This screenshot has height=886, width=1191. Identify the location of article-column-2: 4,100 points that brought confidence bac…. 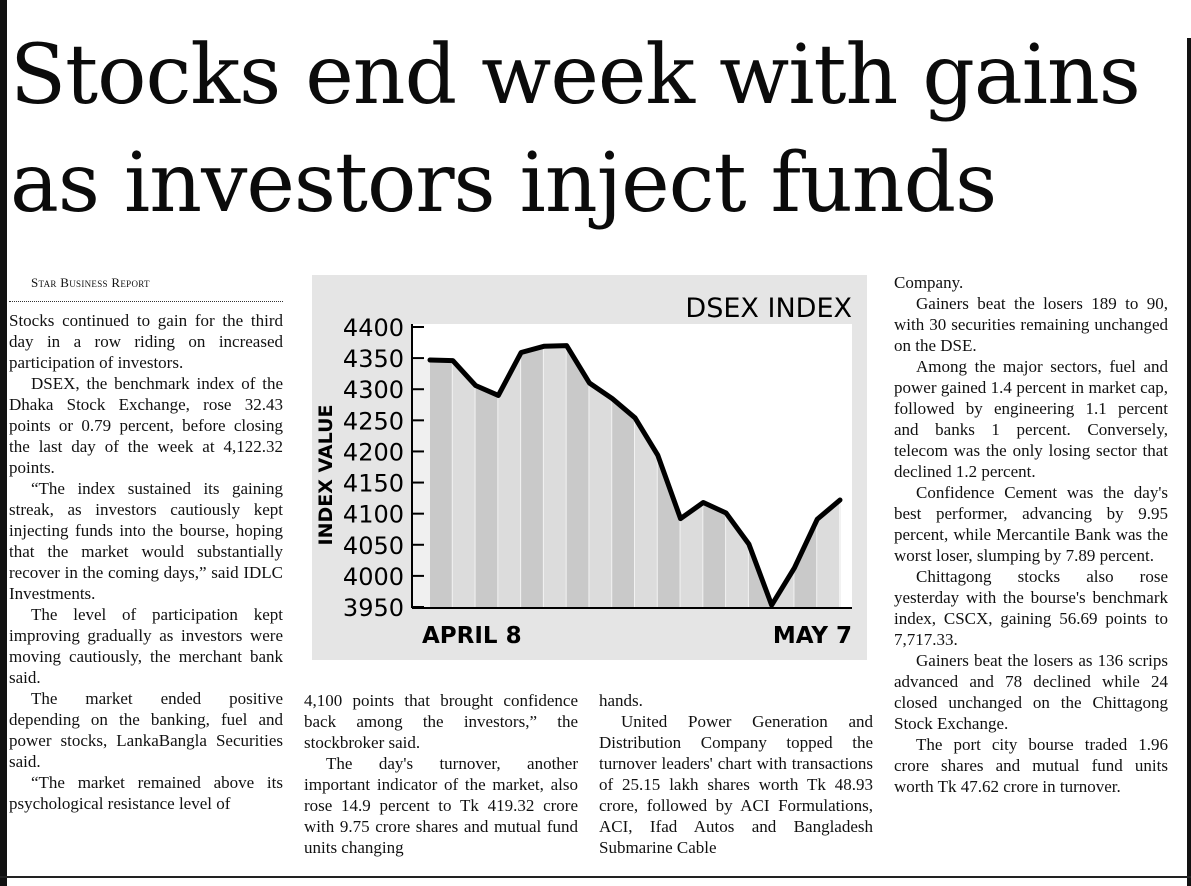
(441, 774).